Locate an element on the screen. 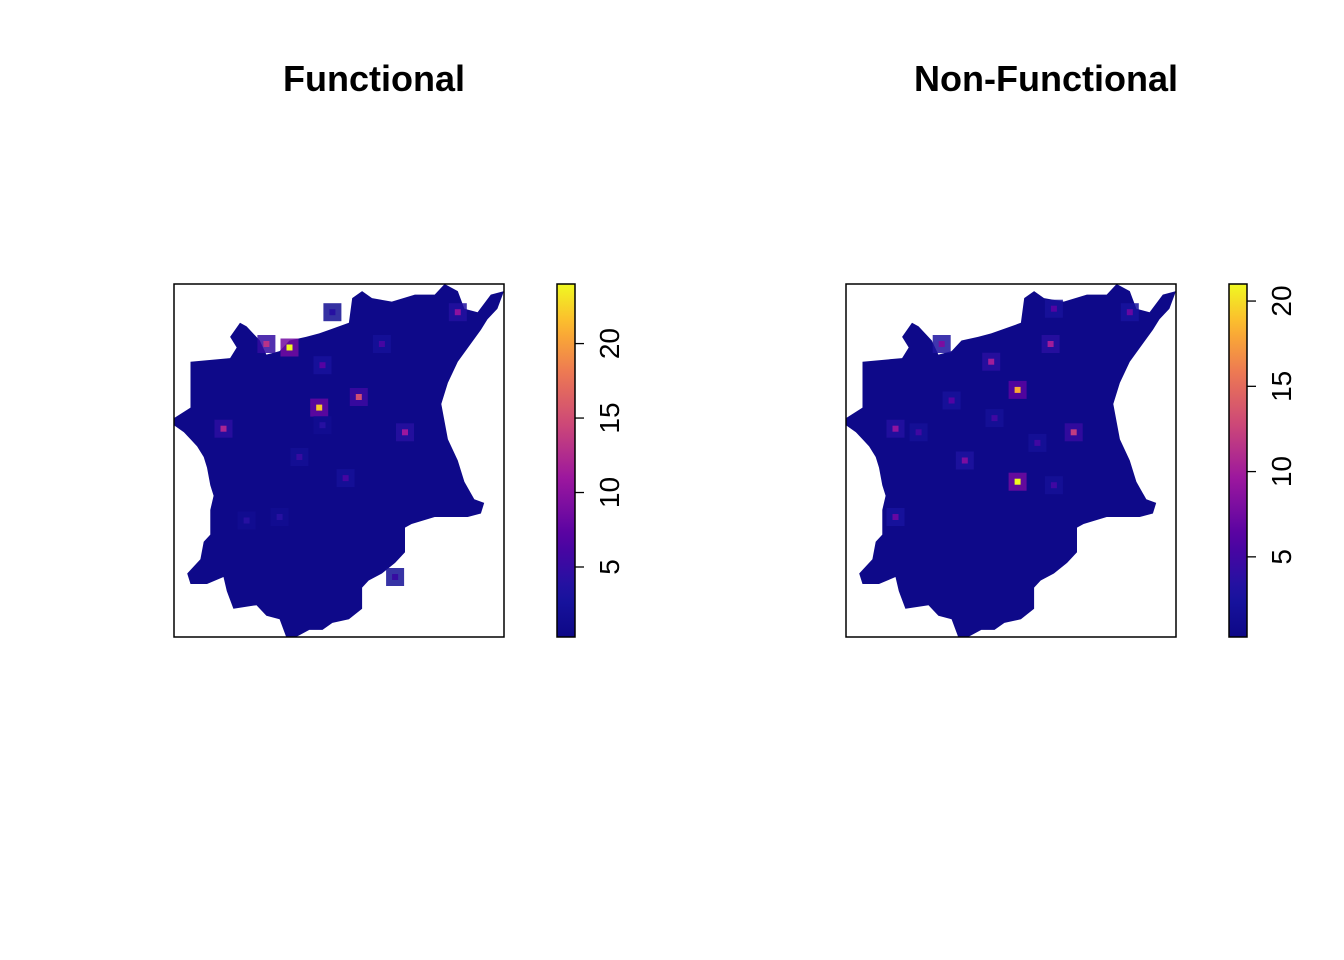 Image resolution: width=1344 pixels, height=960 pixels. region-raster-functional is located at coordinates (339, 460).